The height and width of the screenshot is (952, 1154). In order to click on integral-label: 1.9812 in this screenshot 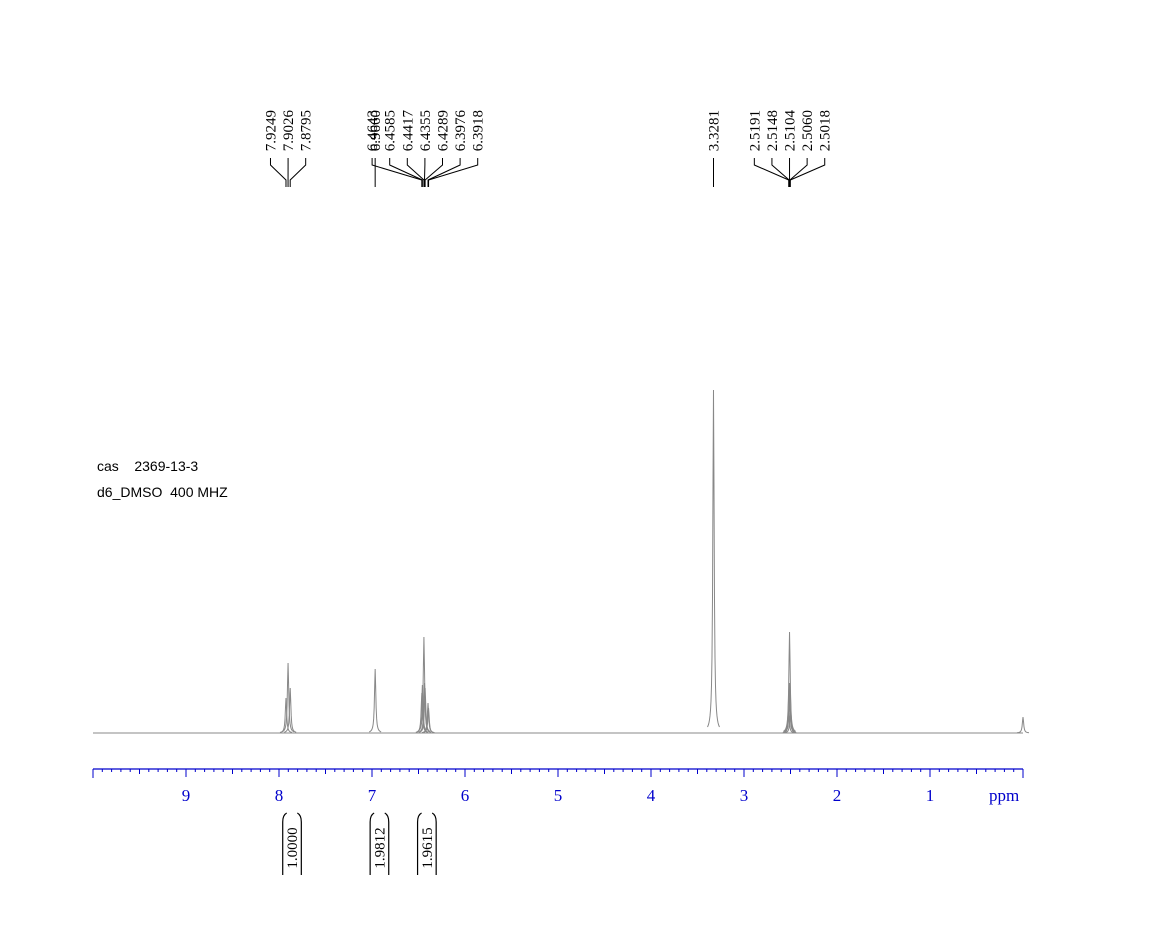, I will do `click(380, 847)`.